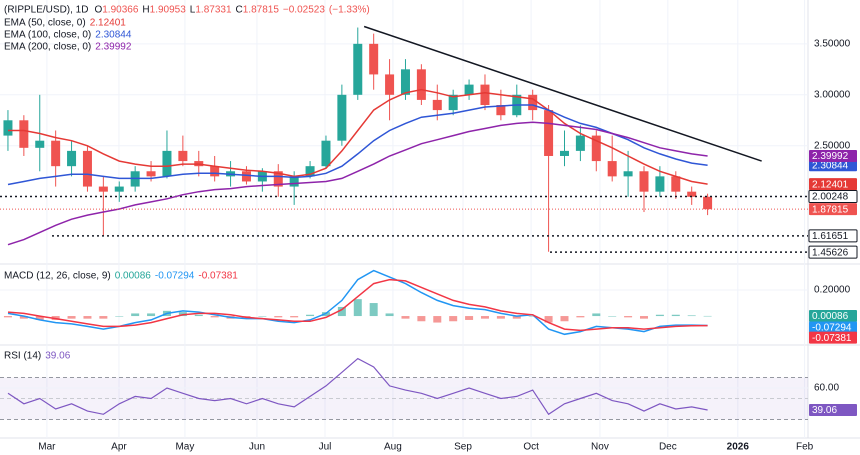  I want to click on legend-text: -0.07381, so click(218, 276).